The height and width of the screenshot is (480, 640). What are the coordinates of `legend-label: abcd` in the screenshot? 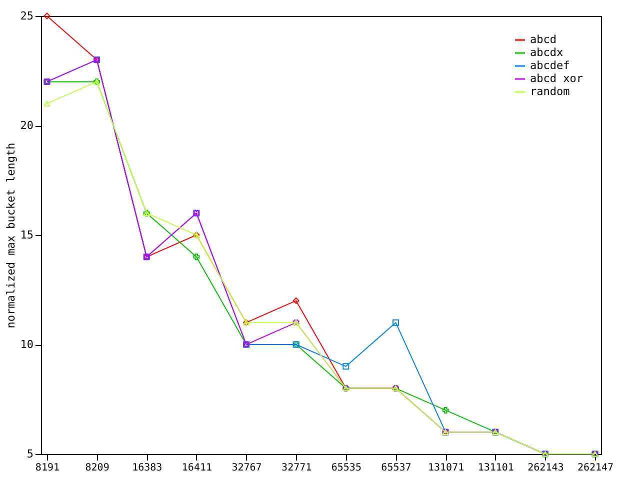 It's located at (543, 39).